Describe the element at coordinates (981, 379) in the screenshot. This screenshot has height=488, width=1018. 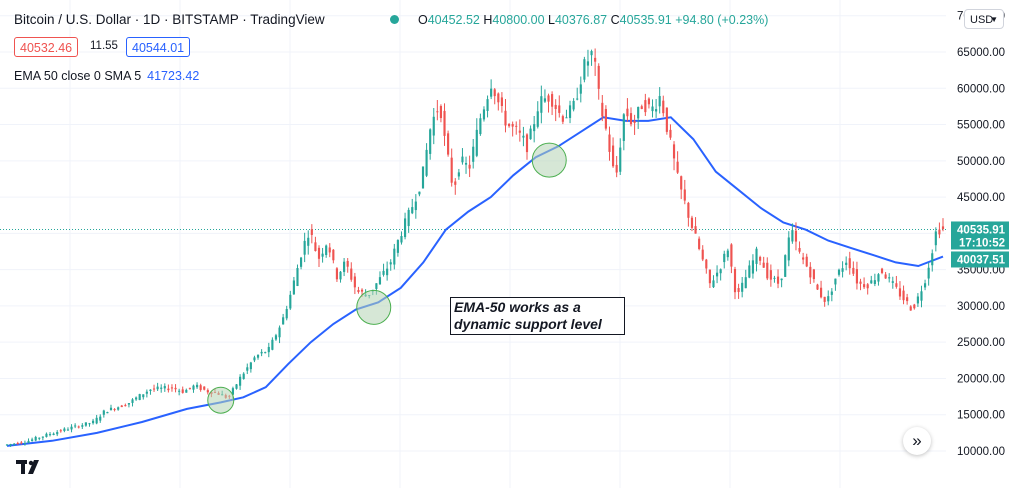
I see `y-tick-label: 20000.00` at that location.